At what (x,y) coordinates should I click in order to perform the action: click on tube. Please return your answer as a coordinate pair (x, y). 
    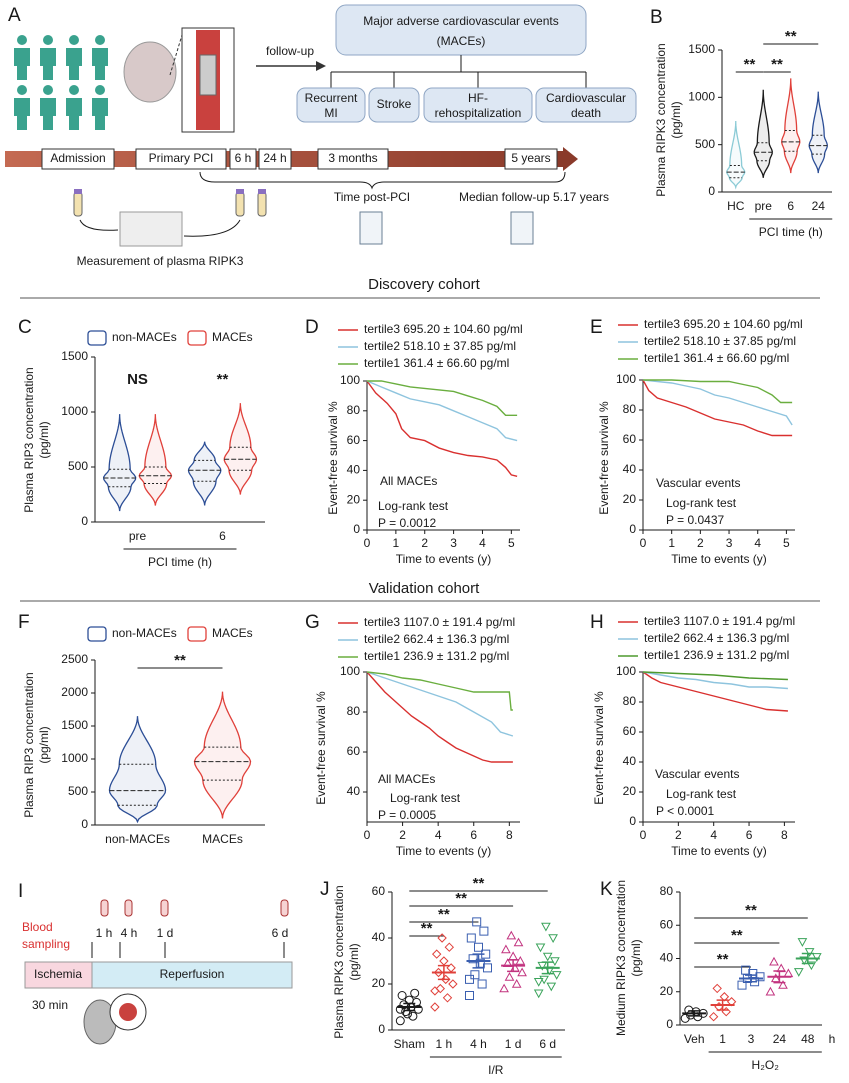
    Looking at the image, I should click on (240, 204).